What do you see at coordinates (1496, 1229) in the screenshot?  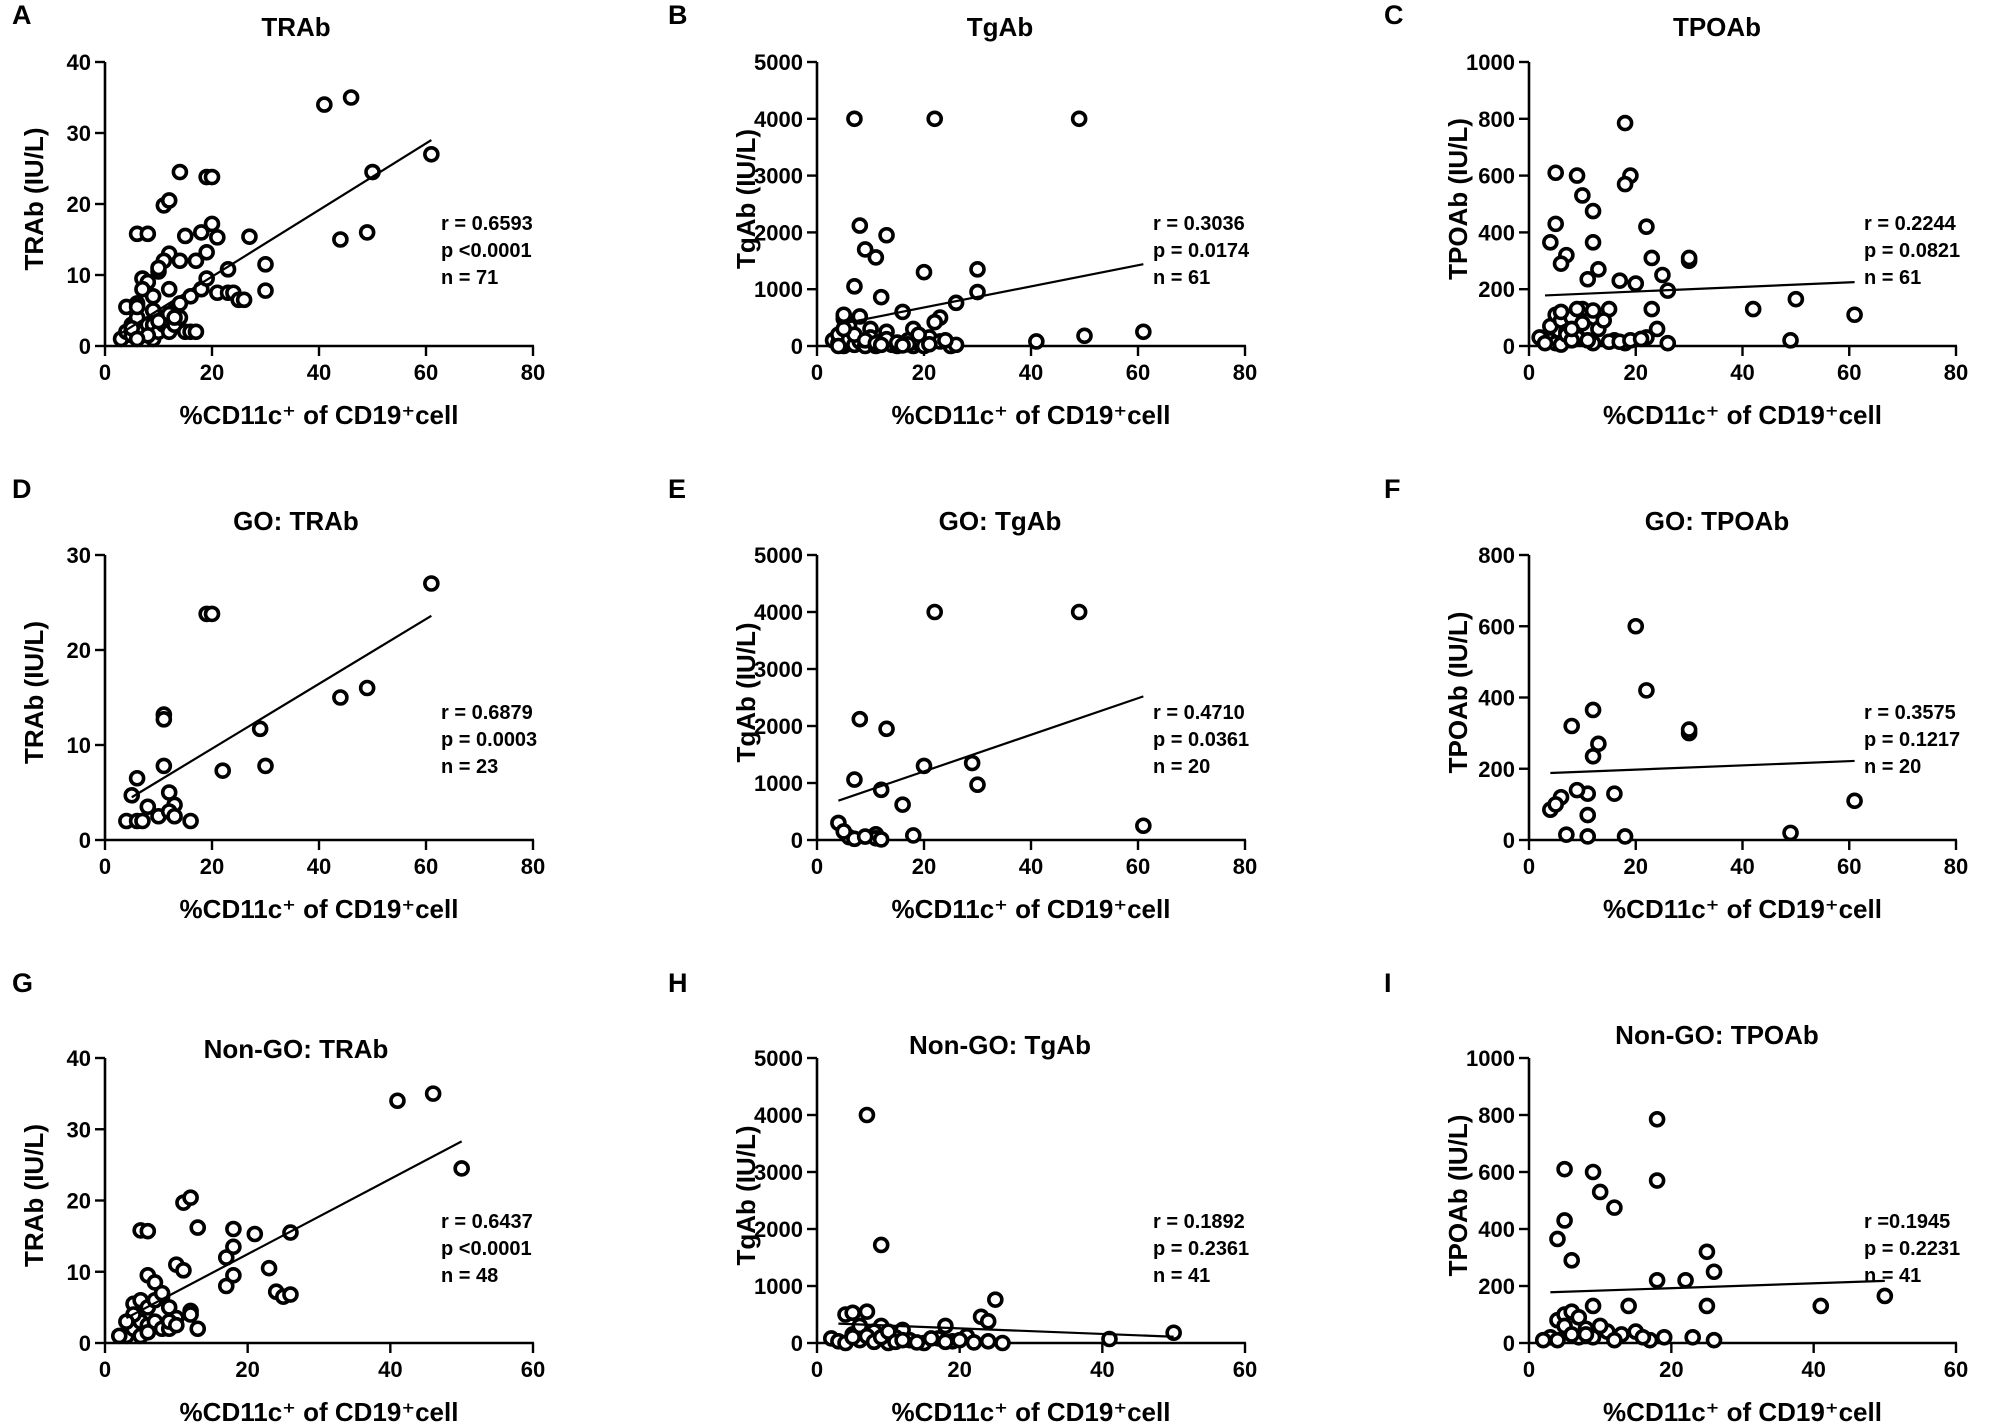 I see `y-tick-label: 400` at bounding box center [1496, 1229].